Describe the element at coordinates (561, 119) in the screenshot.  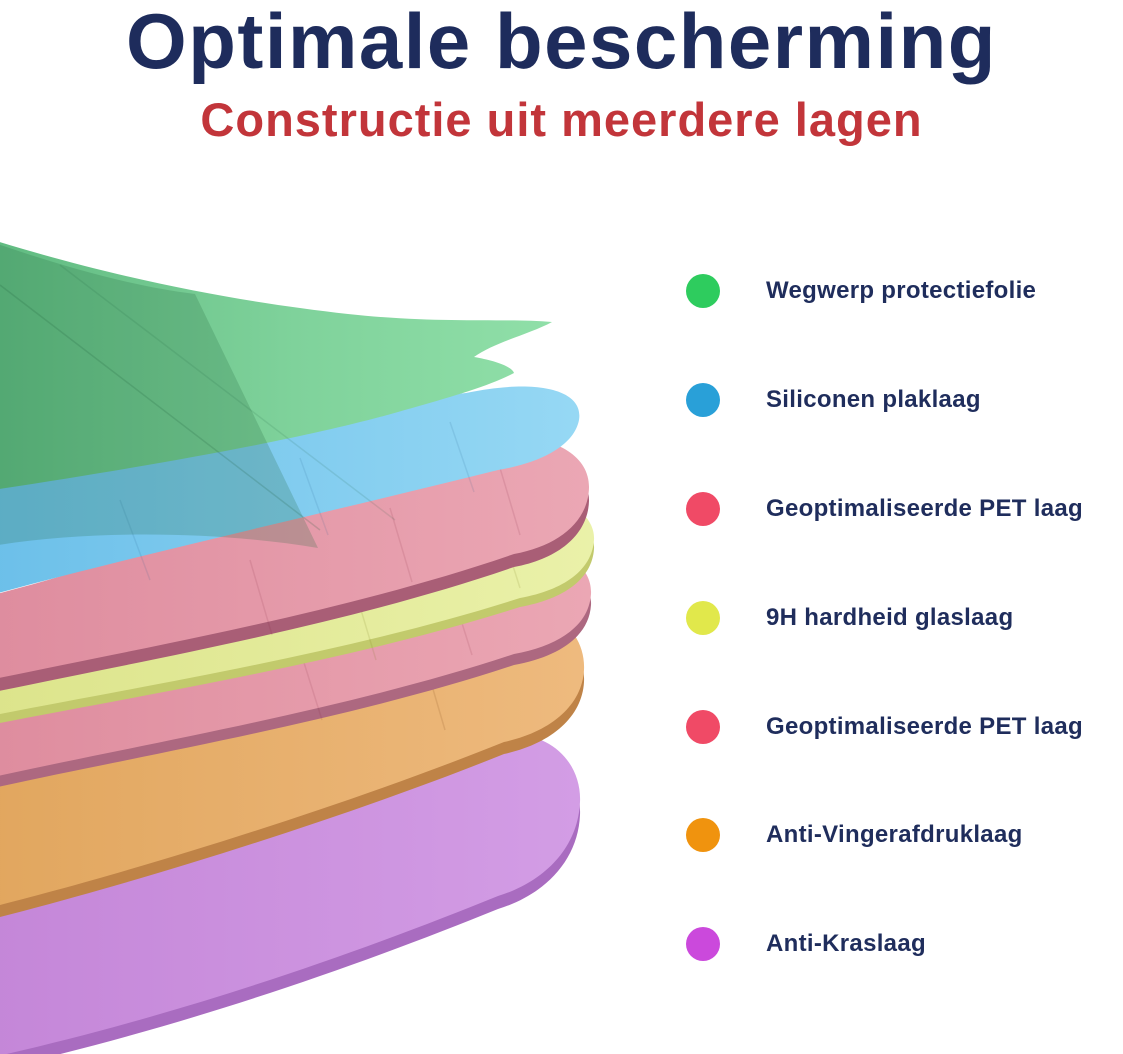
I see `page-subtitle: Constructie uit meerdere lagen` at that location.